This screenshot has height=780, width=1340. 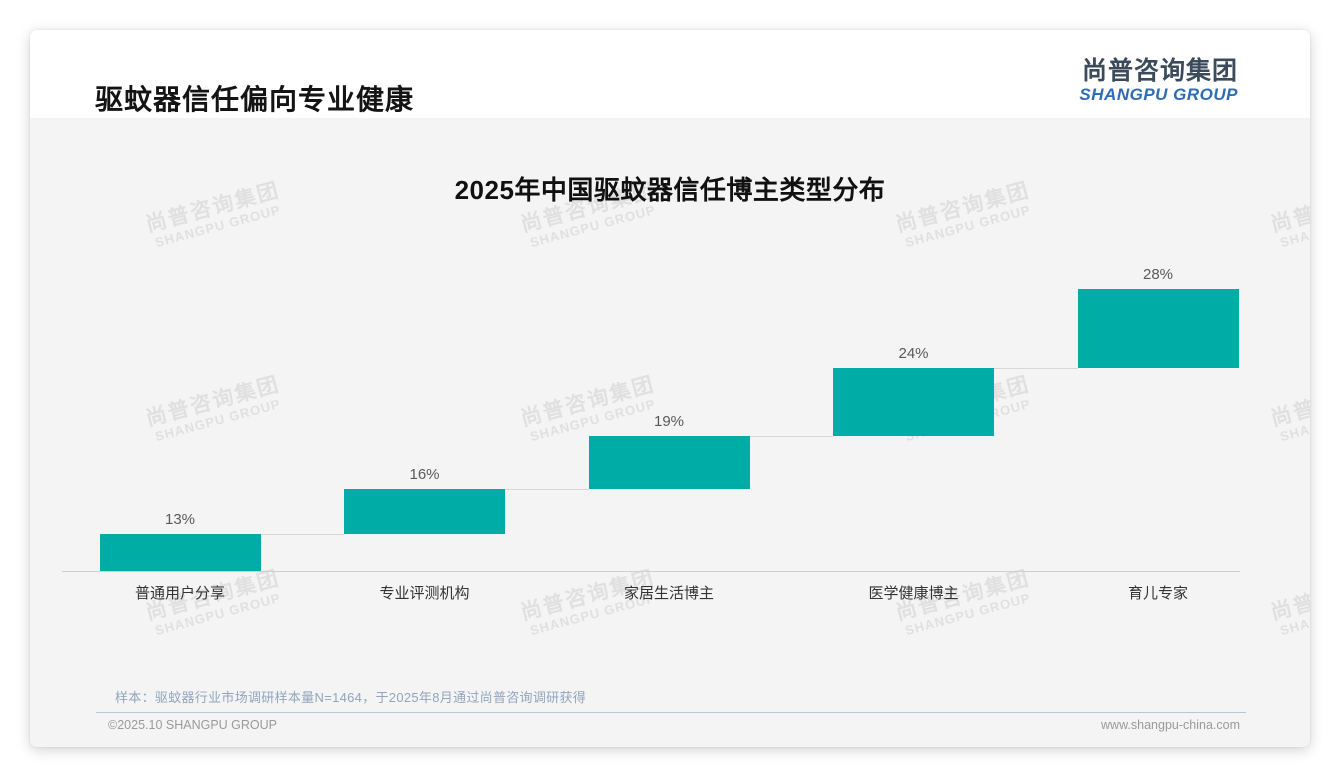 I want to click on bar-value-label: 19%, so click(x=669, y=421).